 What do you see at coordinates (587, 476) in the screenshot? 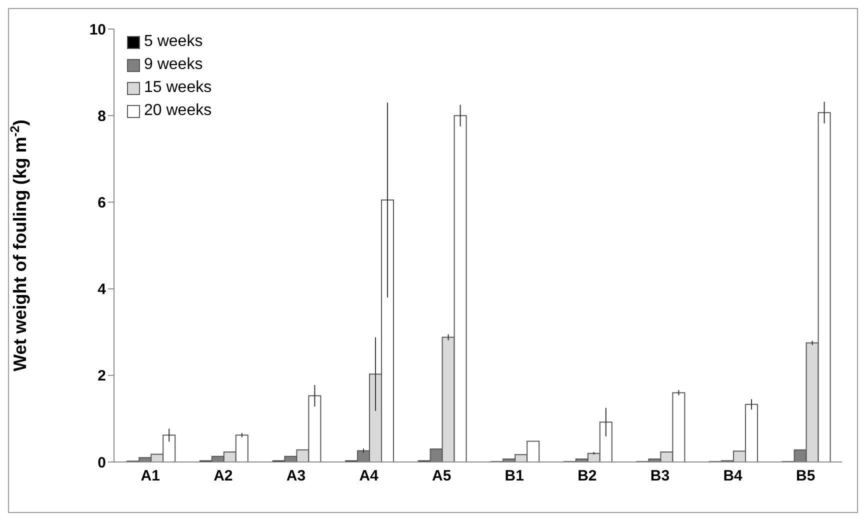
I see `x-tick-label: B2` at bounding box center [587, 476].